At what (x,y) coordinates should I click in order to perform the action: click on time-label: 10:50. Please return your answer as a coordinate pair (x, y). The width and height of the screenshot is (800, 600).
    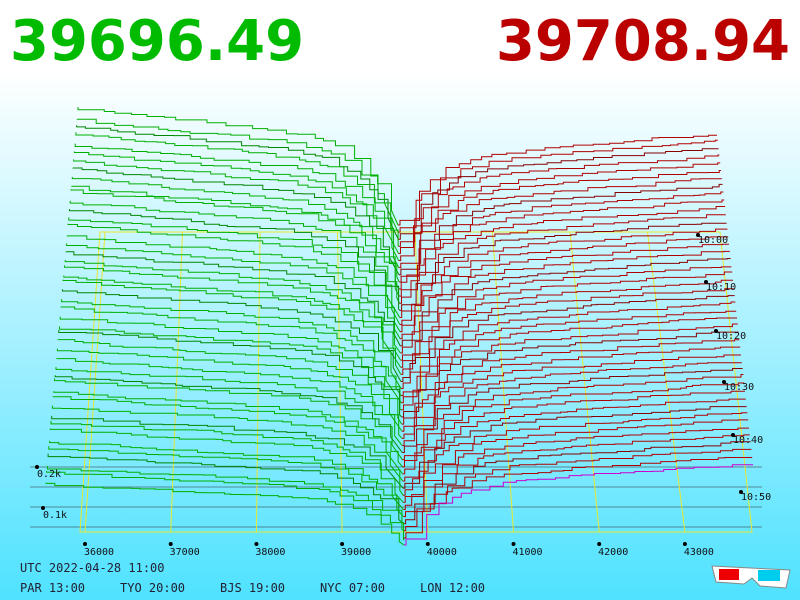
    Looking at the image, I should click on (756, 497).